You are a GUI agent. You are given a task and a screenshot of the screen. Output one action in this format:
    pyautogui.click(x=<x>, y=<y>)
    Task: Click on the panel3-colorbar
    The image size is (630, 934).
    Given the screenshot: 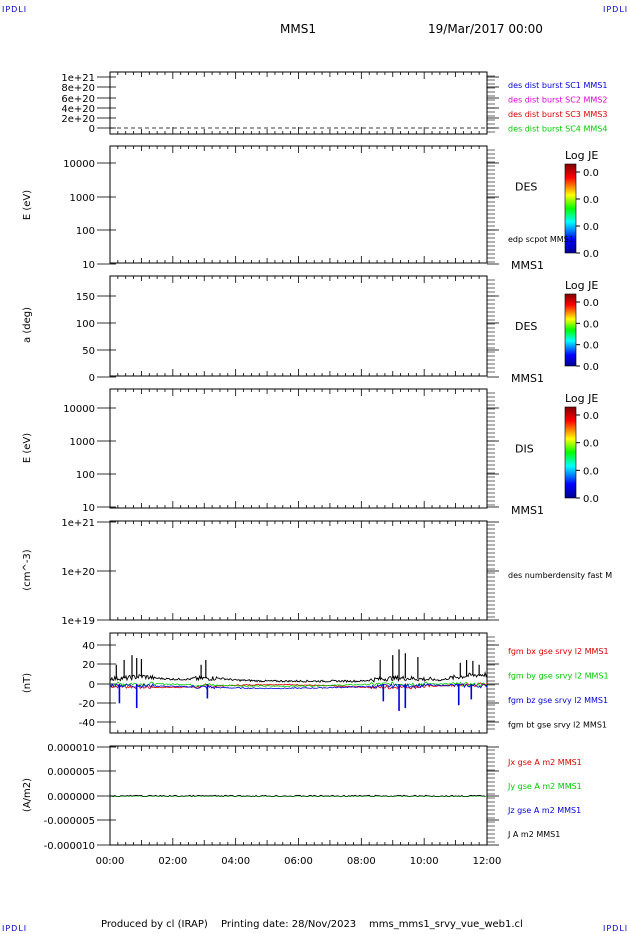 What is the action you would take?
    pyautogui.click(x=570, y=330)
    